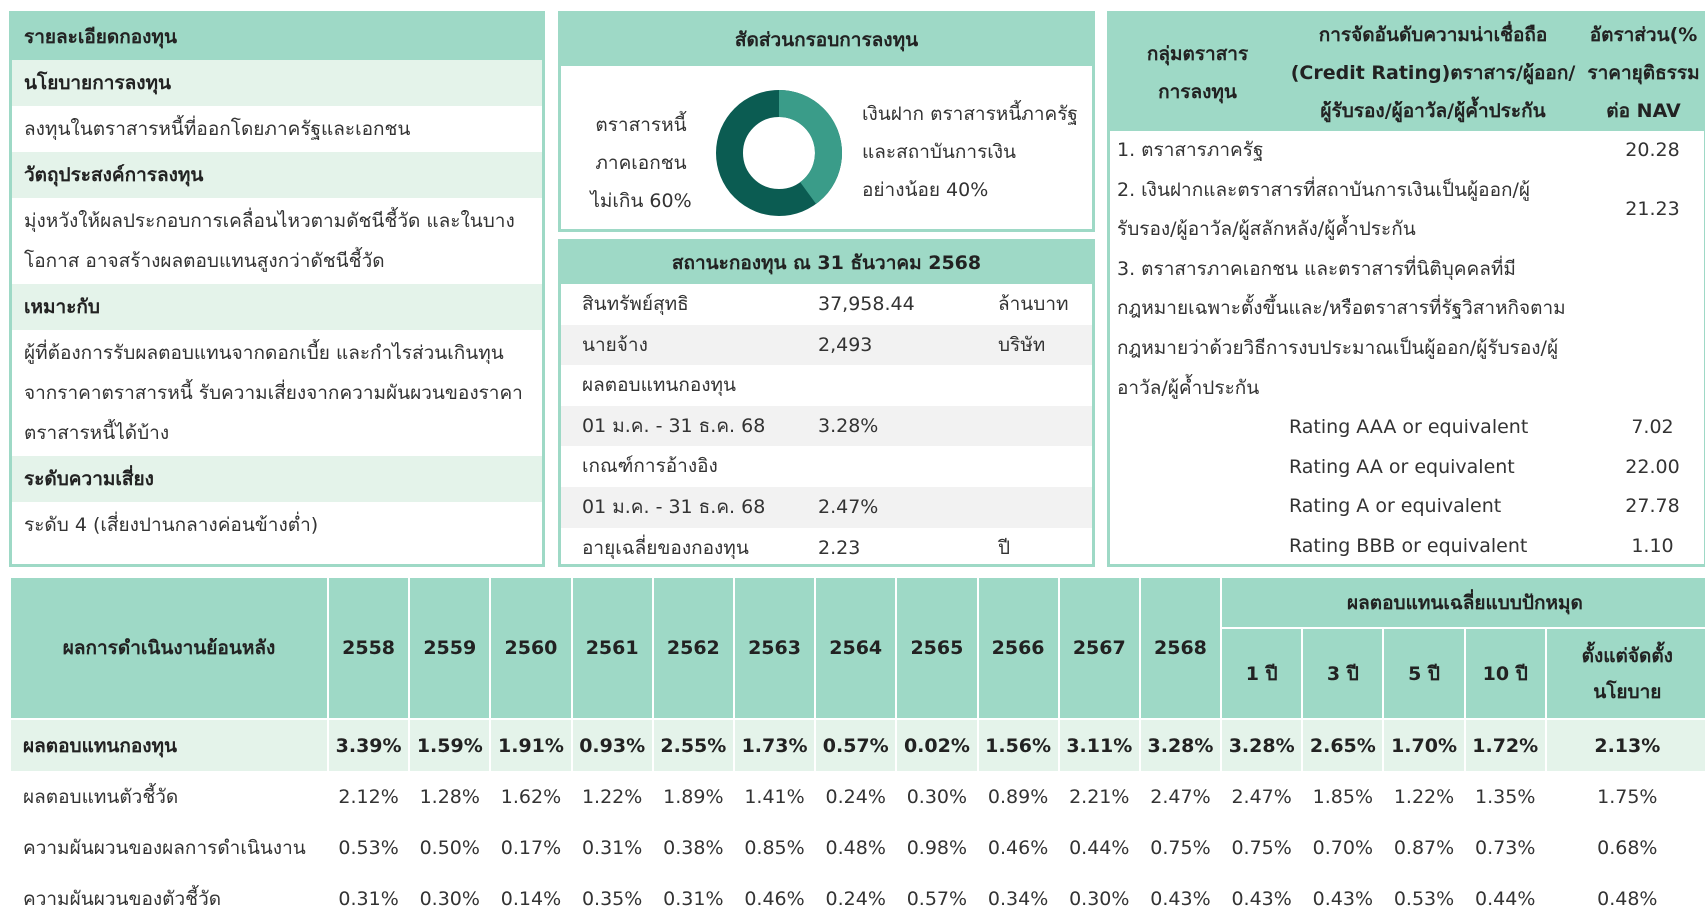  What do you see at coordinates (774, 745) in the screenshot?
I see `row-value: 1.73%` at bounding box center [774, 745].